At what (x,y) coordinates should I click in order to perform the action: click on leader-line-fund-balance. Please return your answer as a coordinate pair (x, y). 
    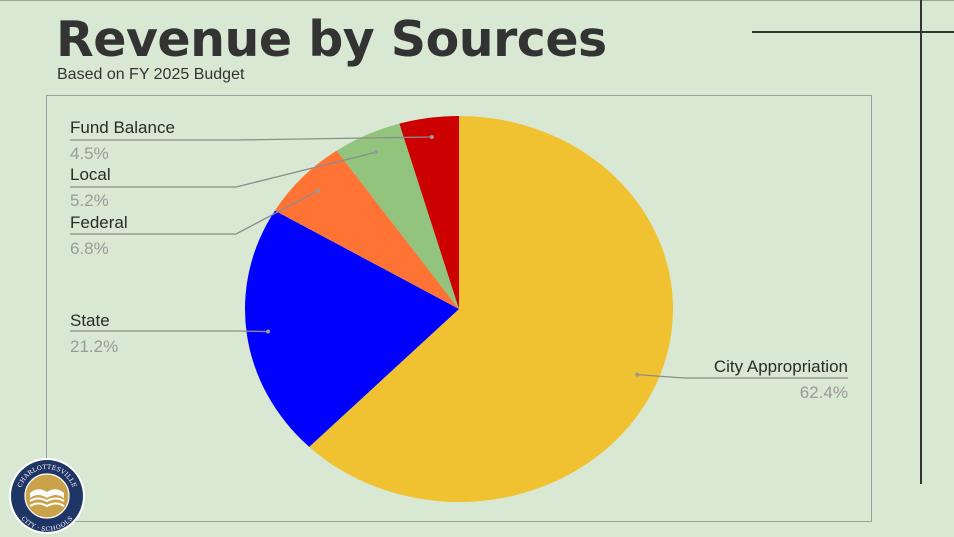
    Looking at the image, I should click on (251, 138).